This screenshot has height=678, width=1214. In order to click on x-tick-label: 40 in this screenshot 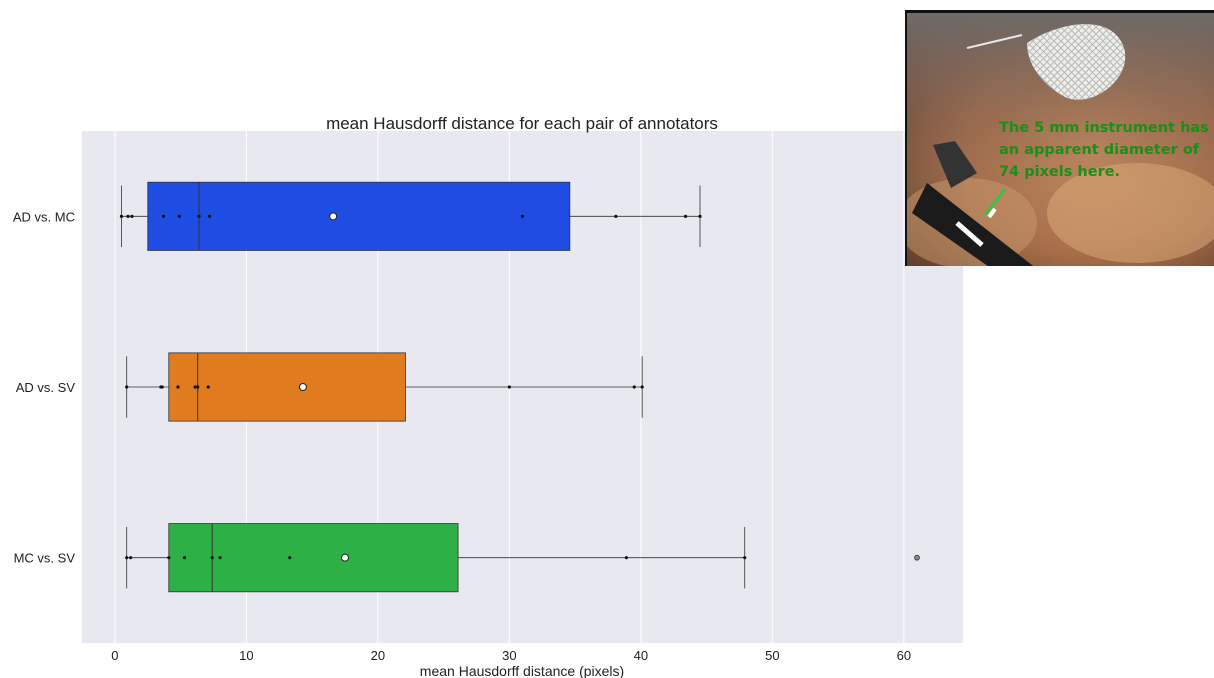, I will do `click(641, 655)`.